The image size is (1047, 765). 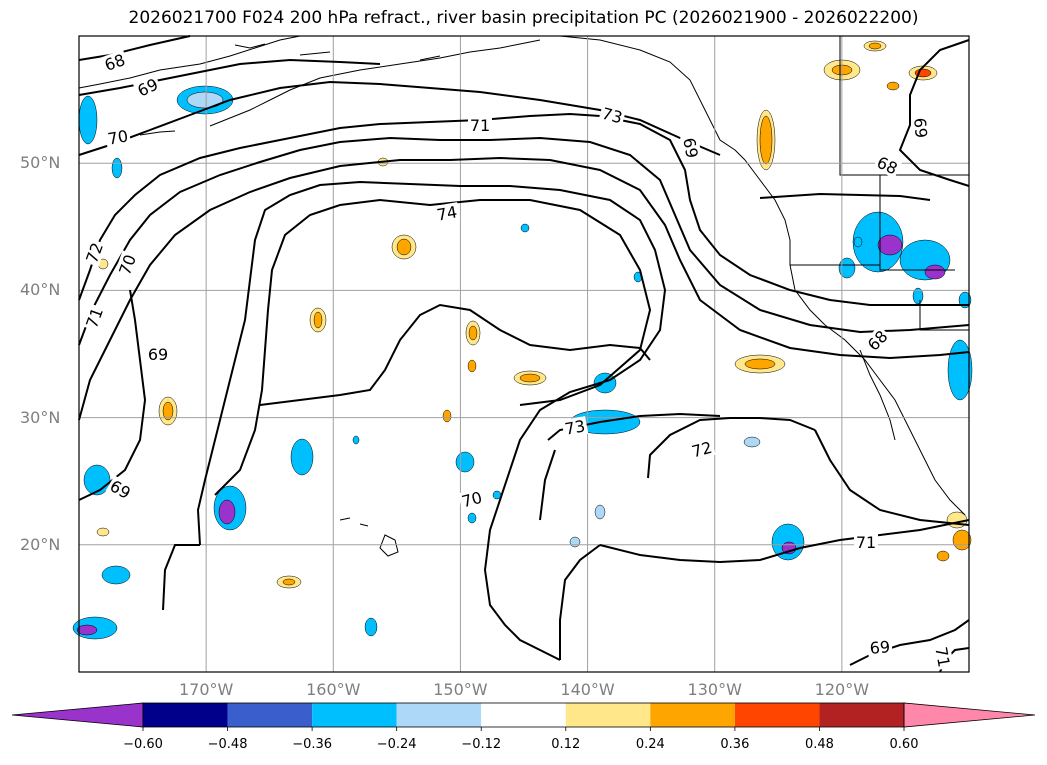 I want to click on lat-label: 50°N, so click(x=40, y=163).